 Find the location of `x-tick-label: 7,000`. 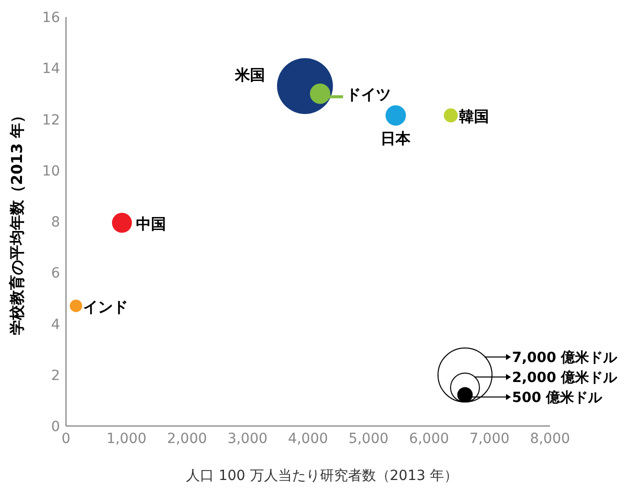

x-tick-label: 7,000 is located at coordinates (489, 439).